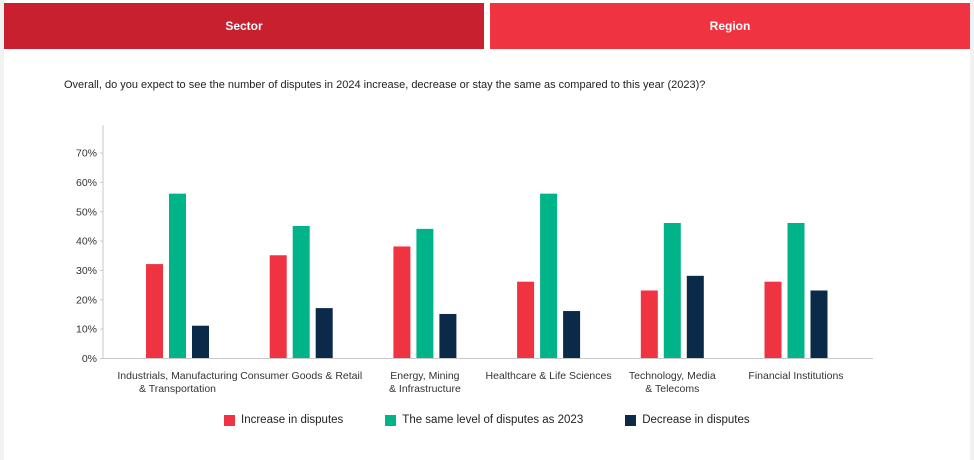 This screenshot has height=460, width=974. What do you see at coordinates (493, 420) in the screenshot?
I see `legend-label-same: The same level of disputes as 2023` at bounding box center [493, 420].